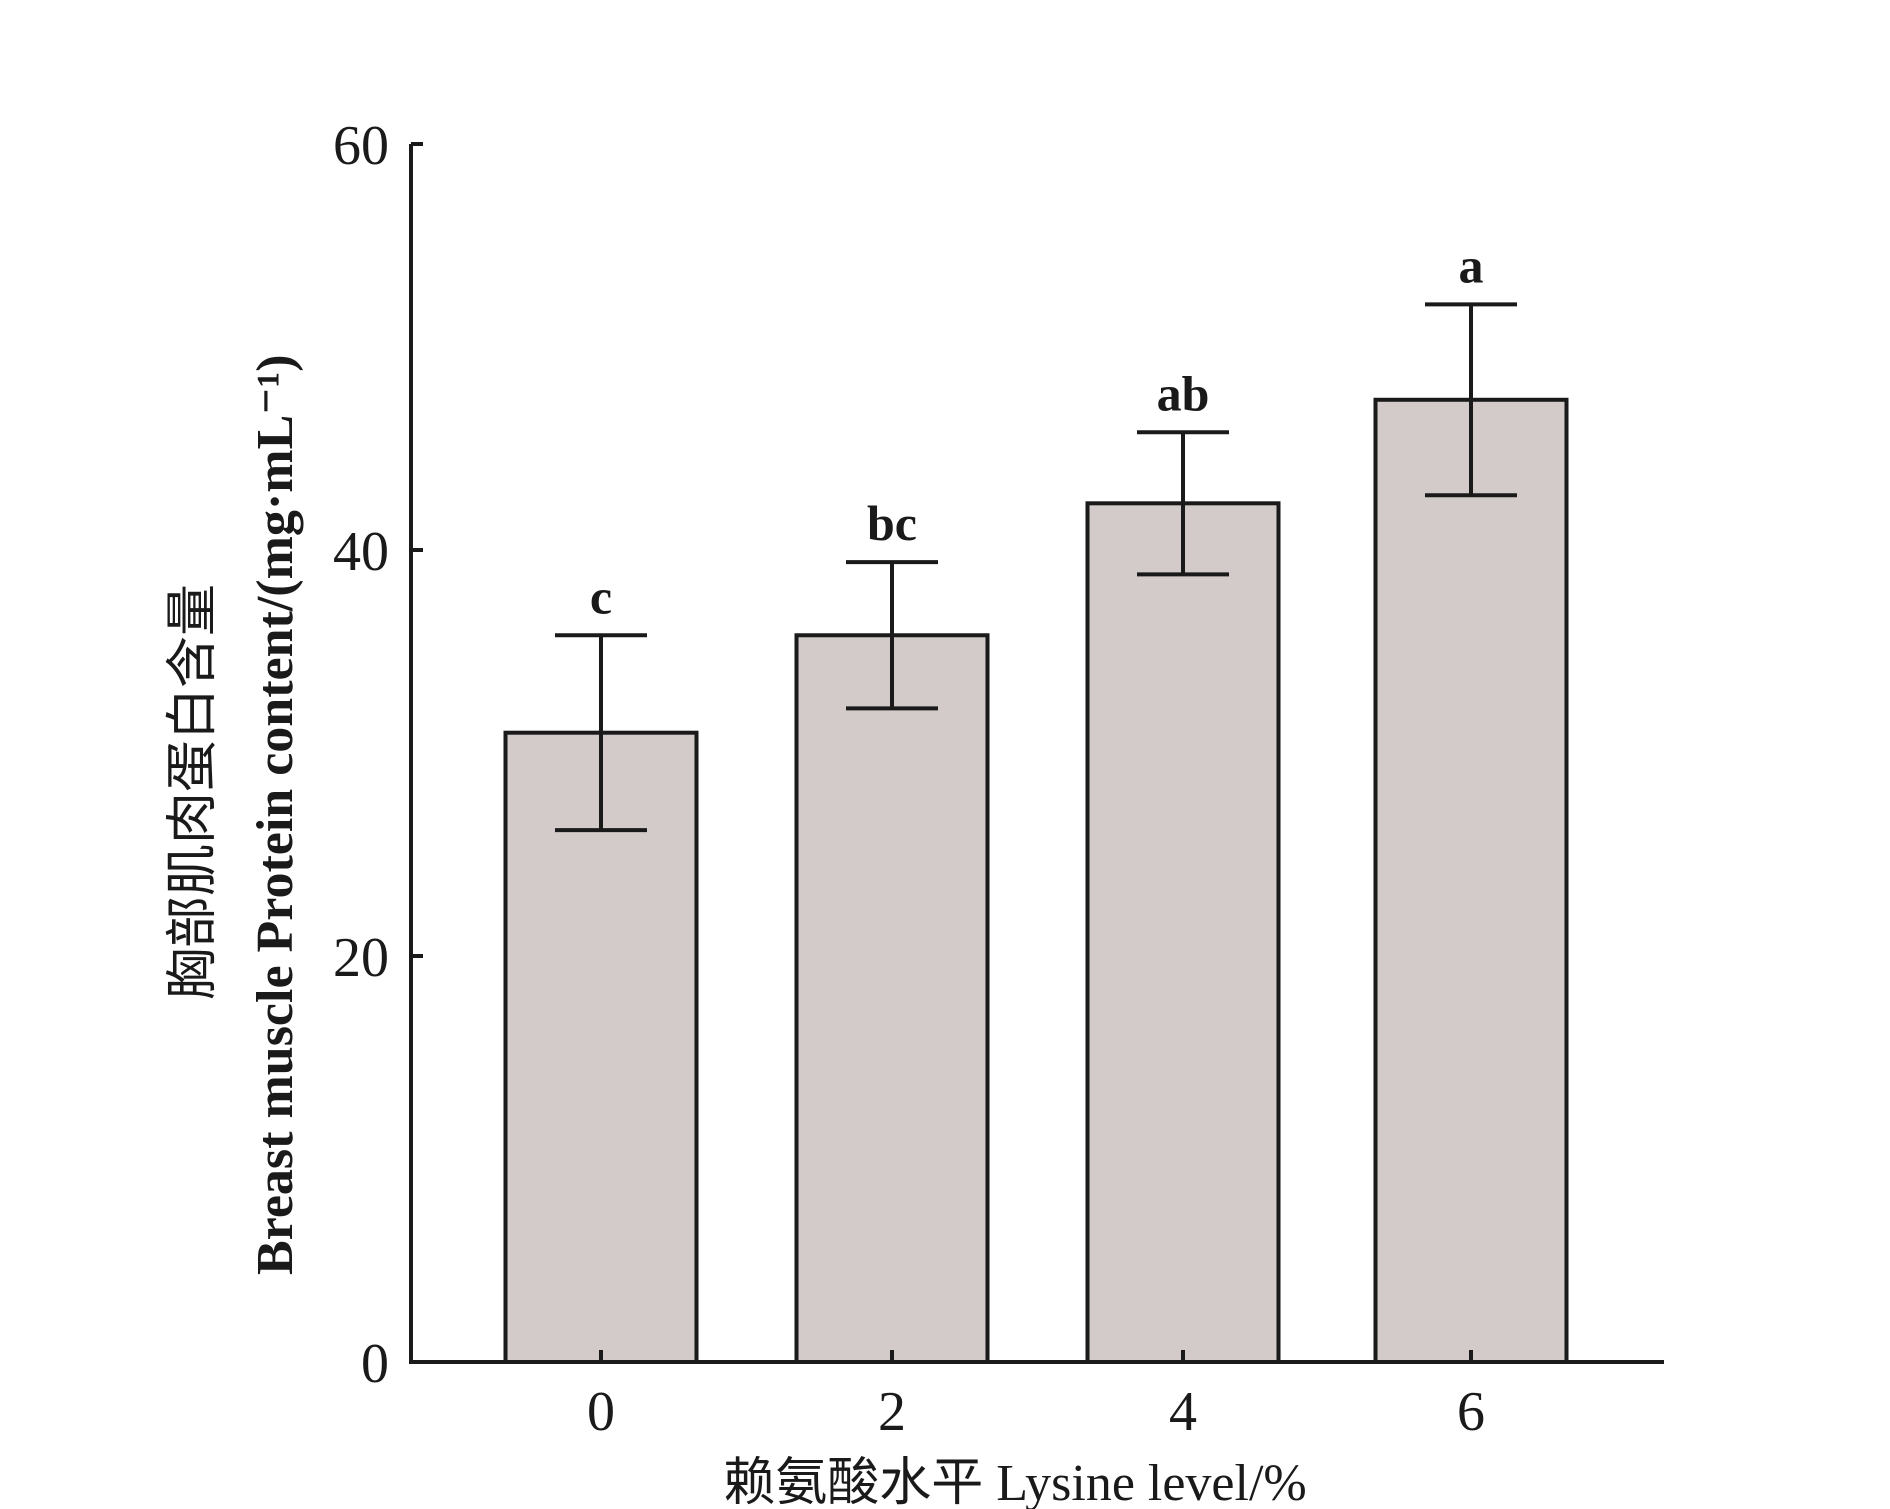  I want to click on x-tick-label: 6, so click(1471, 1412).